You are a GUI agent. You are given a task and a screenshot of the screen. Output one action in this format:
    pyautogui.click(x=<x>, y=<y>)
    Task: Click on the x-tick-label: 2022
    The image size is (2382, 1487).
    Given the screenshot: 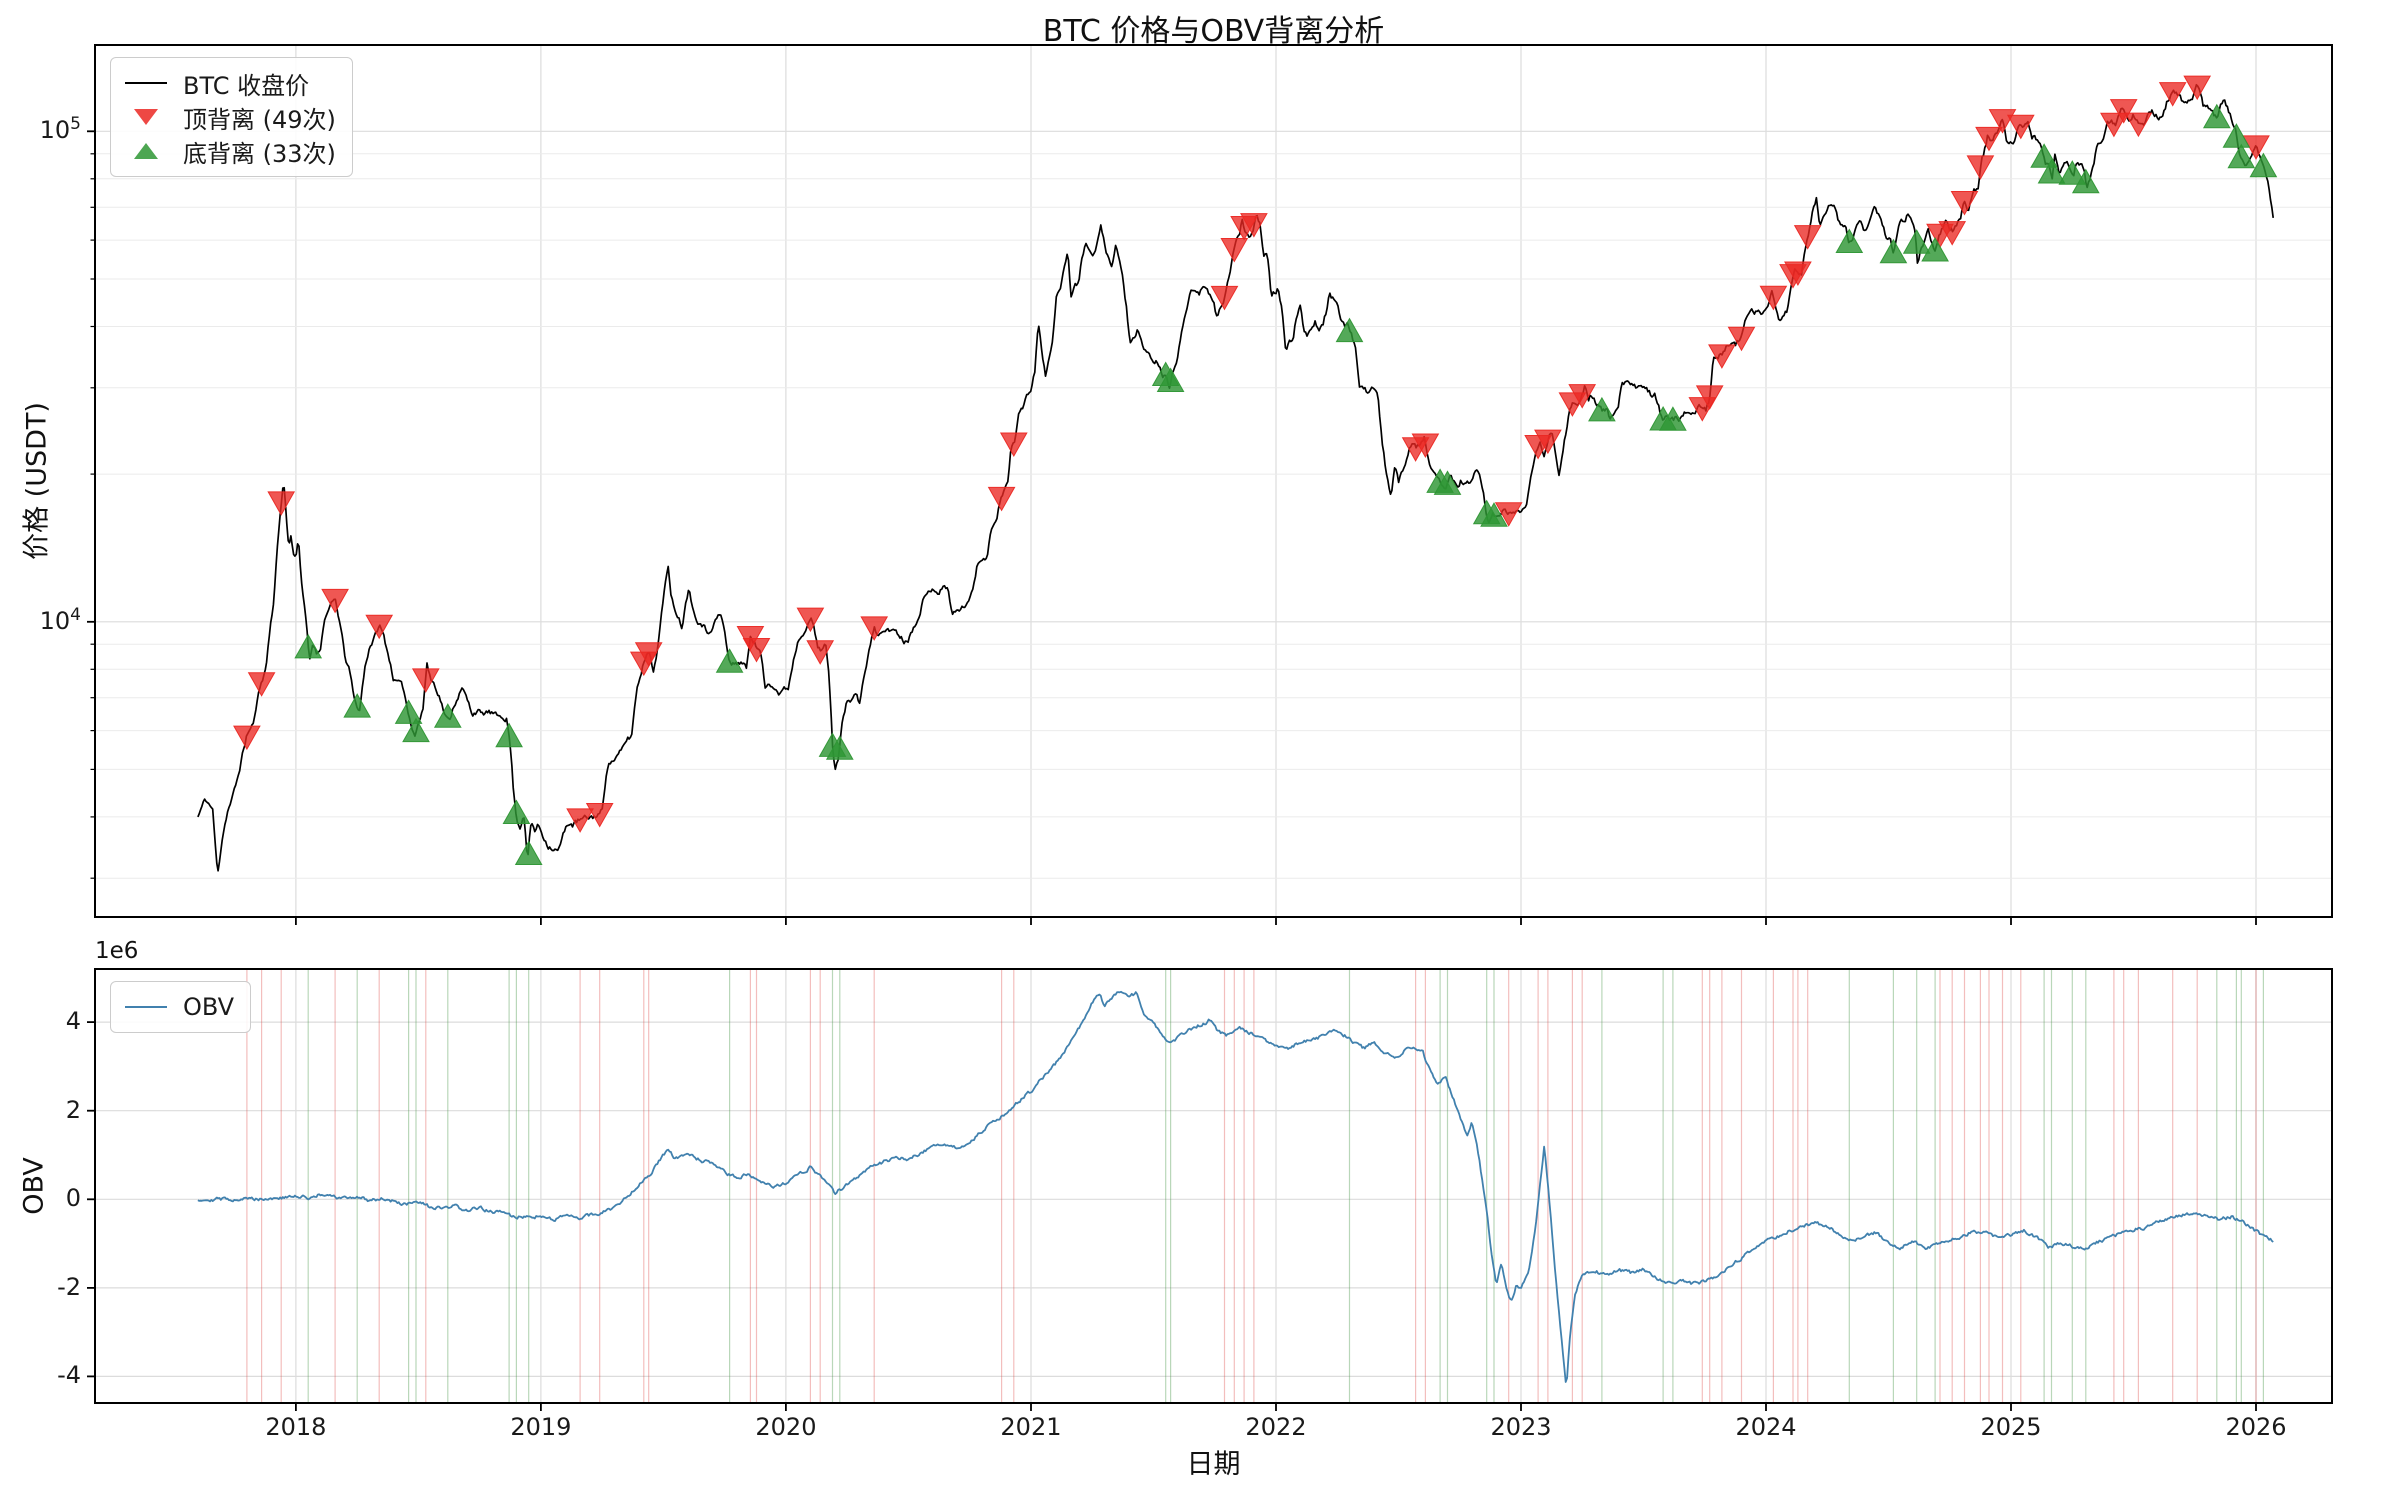 What is the action you would take?
    pyautogui.click(x=1276, y=1427)
    